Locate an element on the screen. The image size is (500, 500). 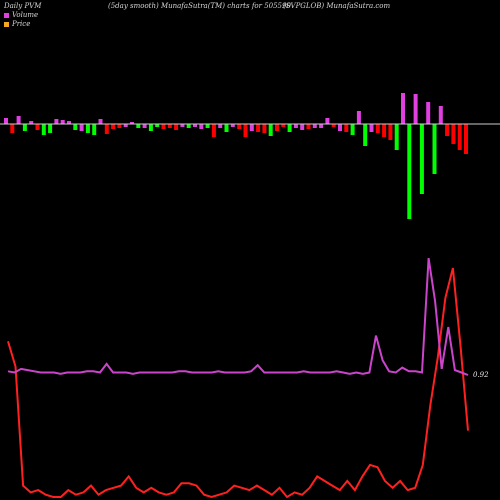
legend-volume-swatch is located at coordinates (6, 15).